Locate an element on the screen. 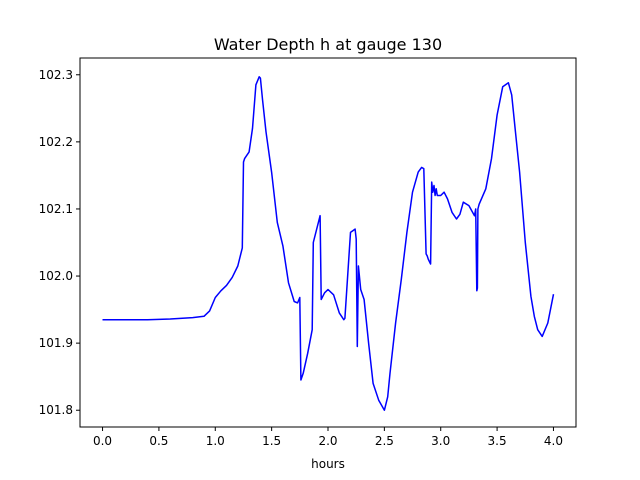 The height and width of the screenshot is (480, 640). x-tick-label: 2.0 is located at coordinates (327, 441).